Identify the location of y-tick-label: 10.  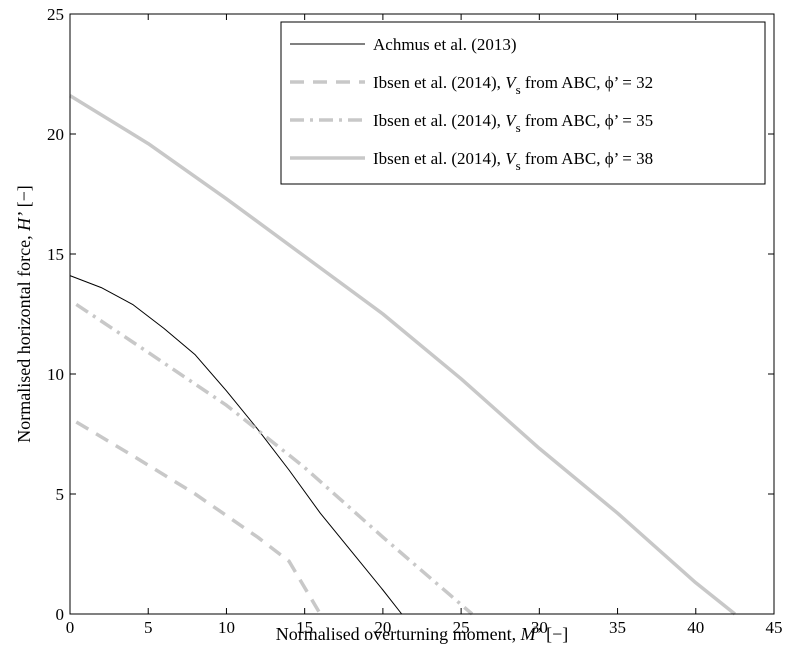
(55, 374).